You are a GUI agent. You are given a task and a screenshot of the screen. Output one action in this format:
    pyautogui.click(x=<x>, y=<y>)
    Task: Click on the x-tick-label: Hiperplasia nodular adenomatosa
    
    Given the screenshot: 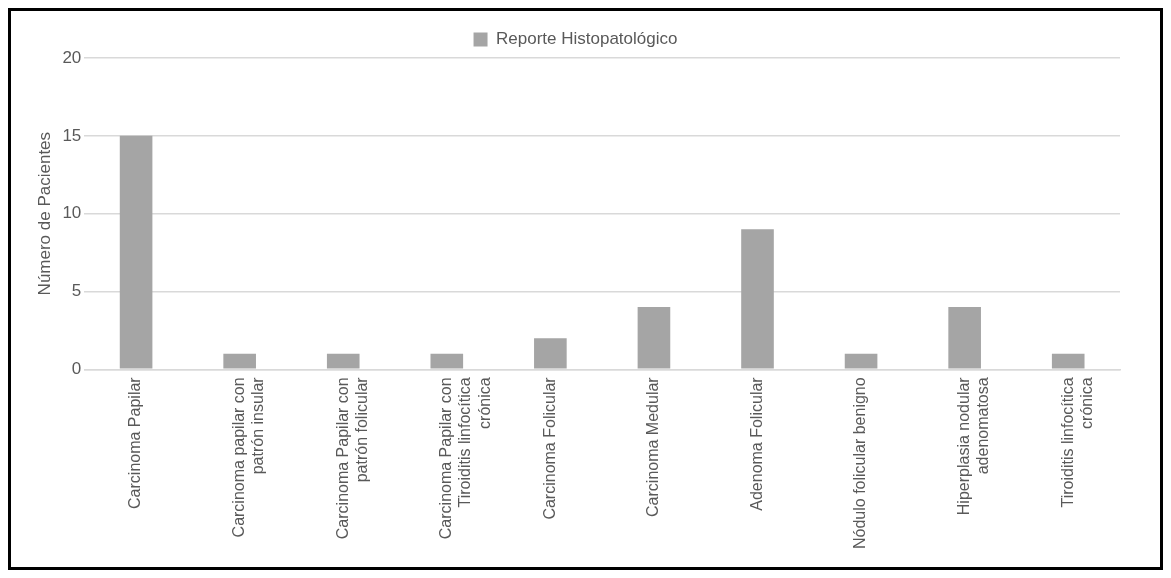 What is the action you would take?
    pyautogui.click(x=973, y=446)
    